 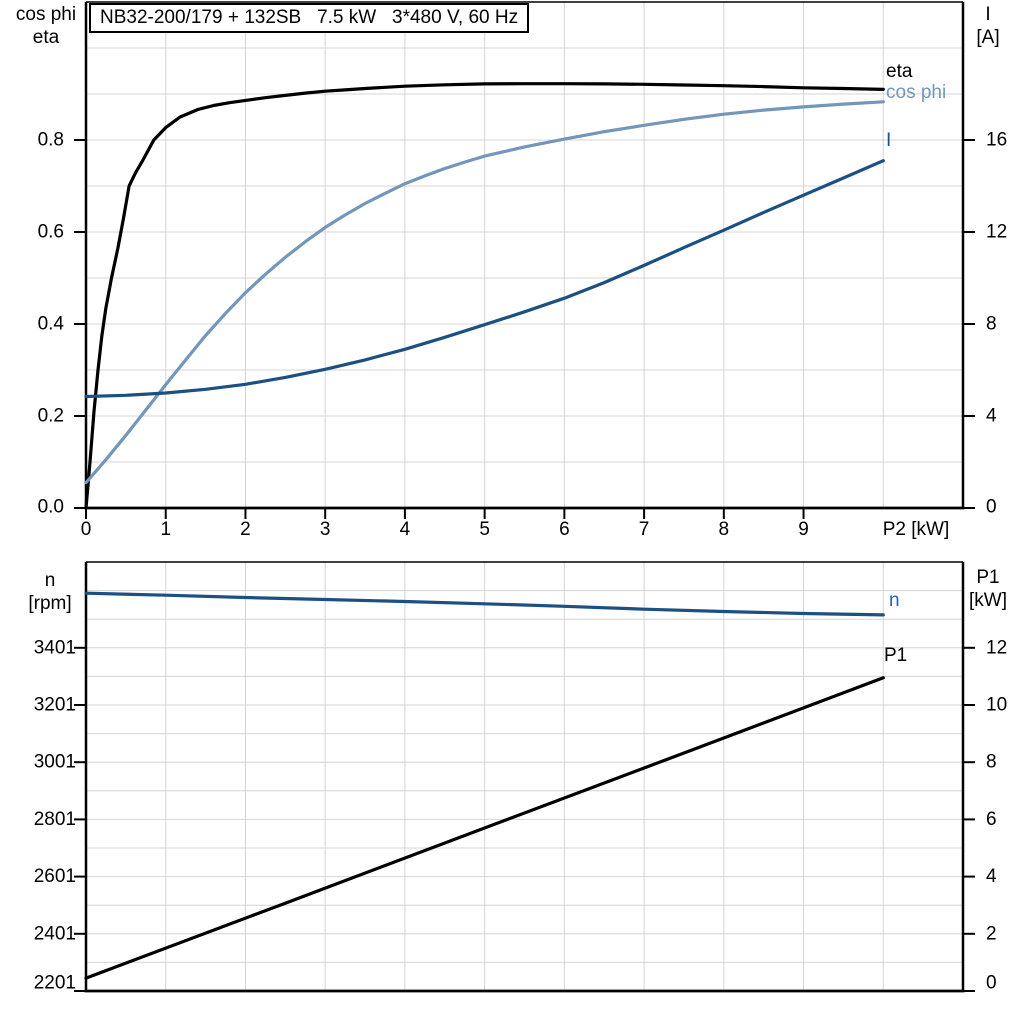 What do you see at coordinates (55, 983) in the screenshot?
I see `y-left-tick-label: 2201` at bounding box center [55, 983].